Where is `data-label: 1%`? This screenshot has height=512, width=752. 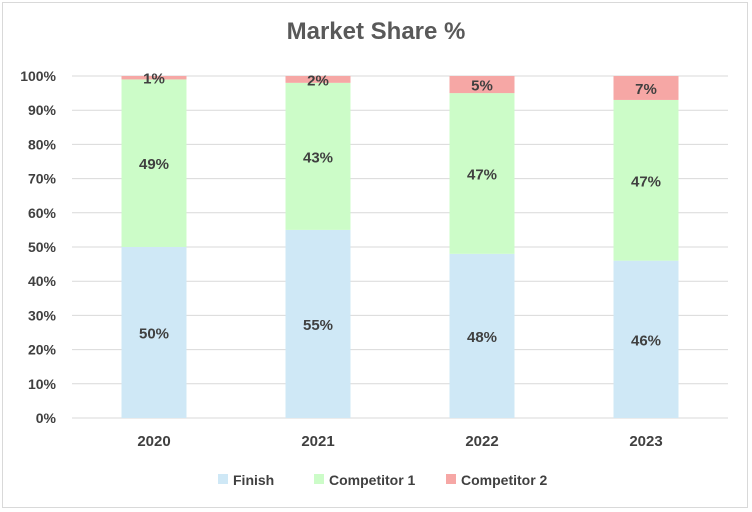
data-label: 1% is located at coordinates (154, 79).